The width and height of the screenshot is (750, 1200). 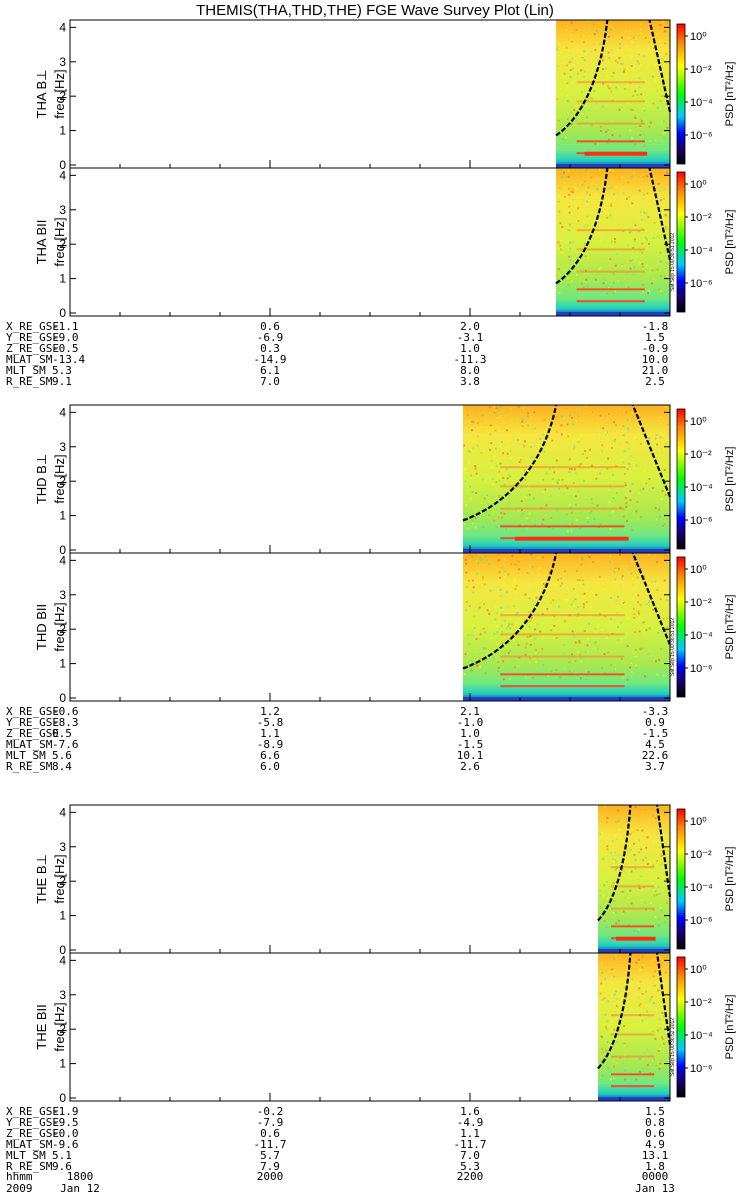 What do you see at coordinates (701, 669) in the screenshot?
I see `colorbar-tick-label: 10⁻⁶` at bounding box center [701, 669].